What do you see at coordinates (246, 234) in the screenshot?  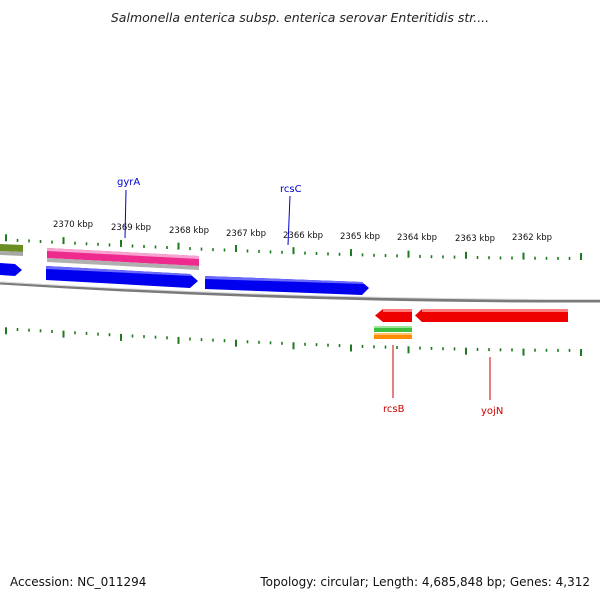 I see `scale-label: 2367 kbp` at bounding box center [246, 234].